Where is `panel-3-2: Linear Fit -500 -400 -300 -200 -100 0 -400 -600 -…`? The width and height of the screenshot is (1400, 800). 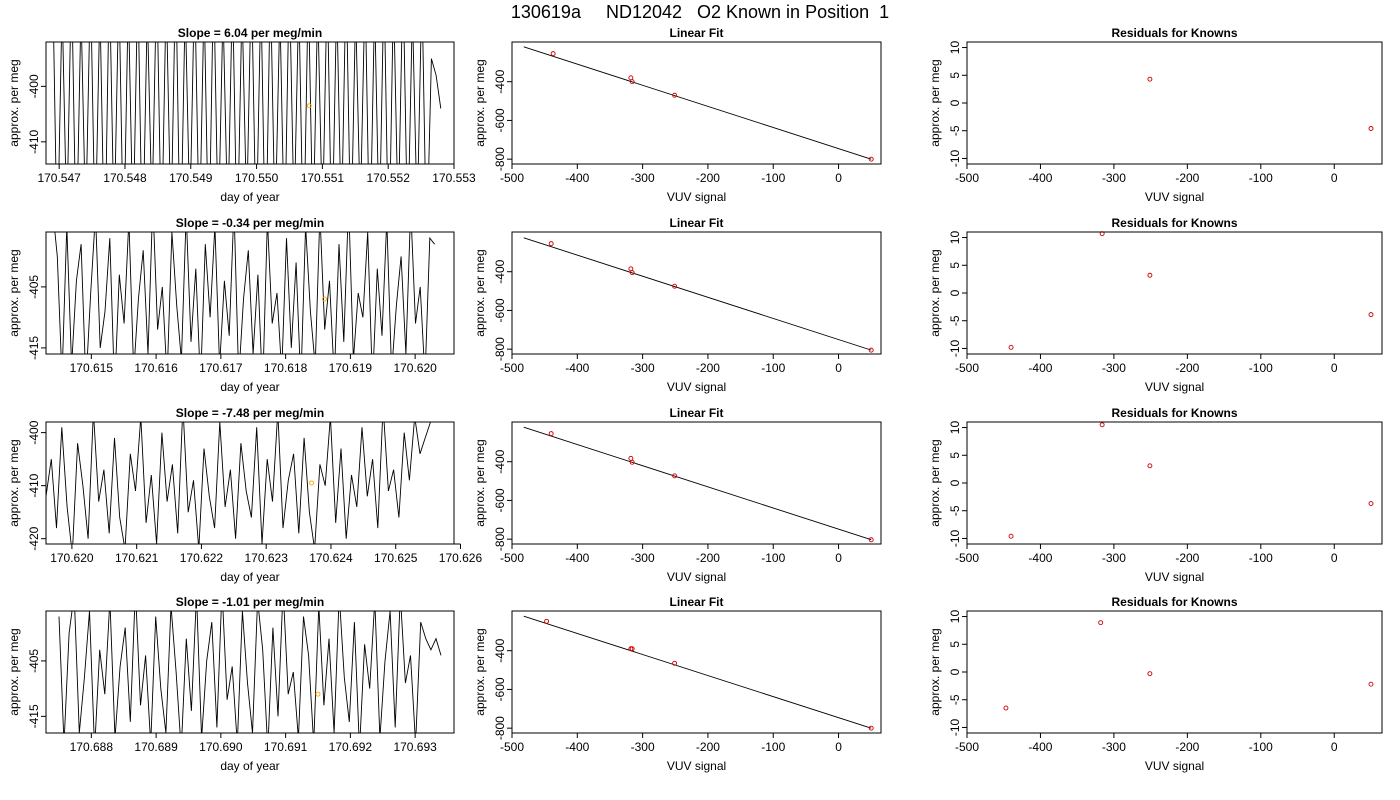 panel-3-2: Linear Fit -500 -400 -300 -200 -100 0 -400 -600 -… is located at coordinates (677, 495).